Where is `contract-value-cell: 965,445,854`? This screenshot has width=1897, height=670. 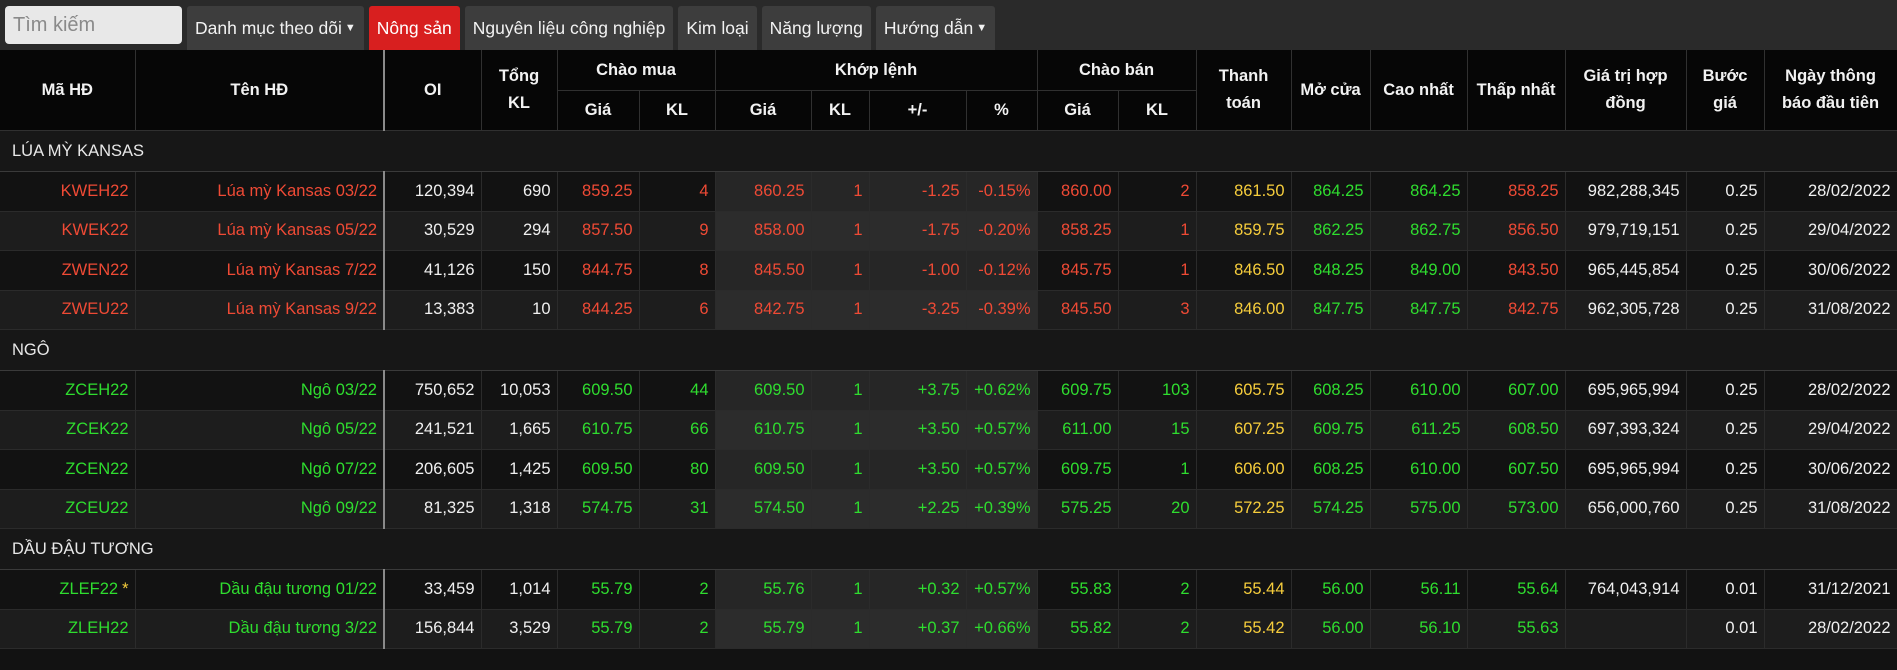 contract-value-cell: 965,445,854 is located at coordinates (1626, 270).